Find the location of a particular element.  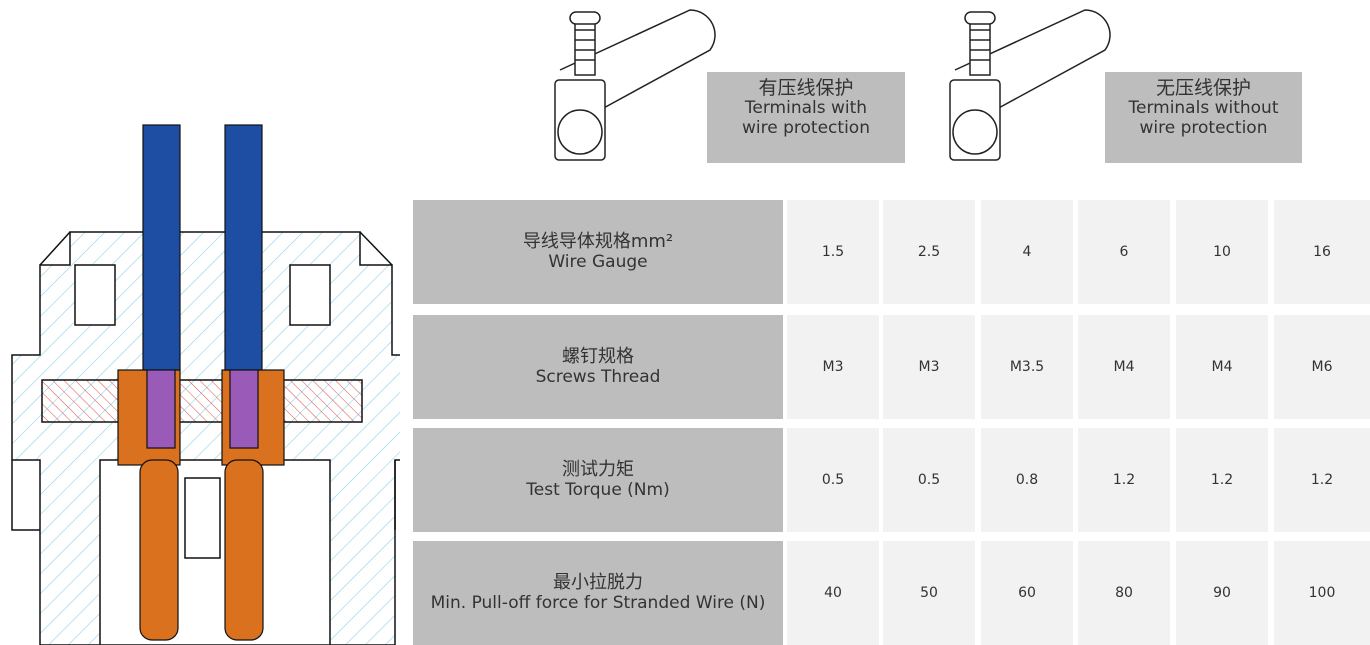

terminal-title: 有压线保护 is located at coordinates (806, 88).